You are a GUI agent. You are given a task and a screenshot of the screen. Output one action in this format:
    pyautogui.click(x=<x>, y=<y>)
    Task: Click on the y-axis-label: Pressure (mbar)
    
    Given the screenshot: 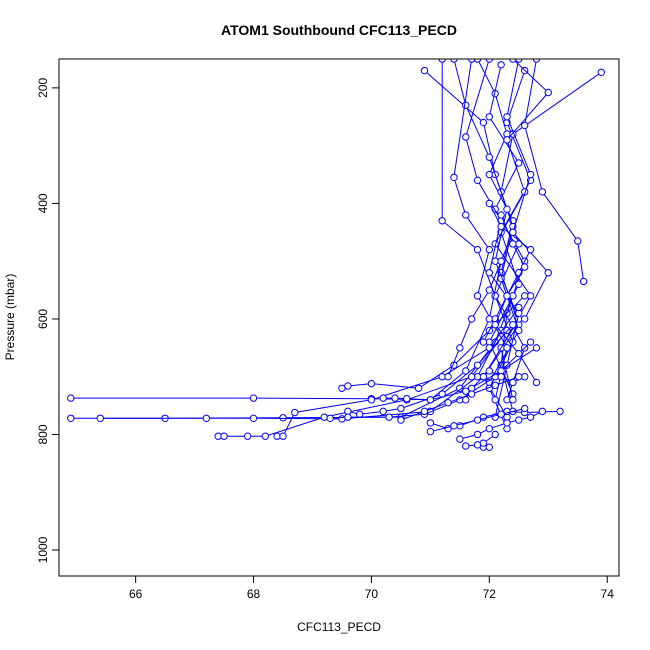 What is the action you would take?
    pyautogui.click(x=10, y=317)
    